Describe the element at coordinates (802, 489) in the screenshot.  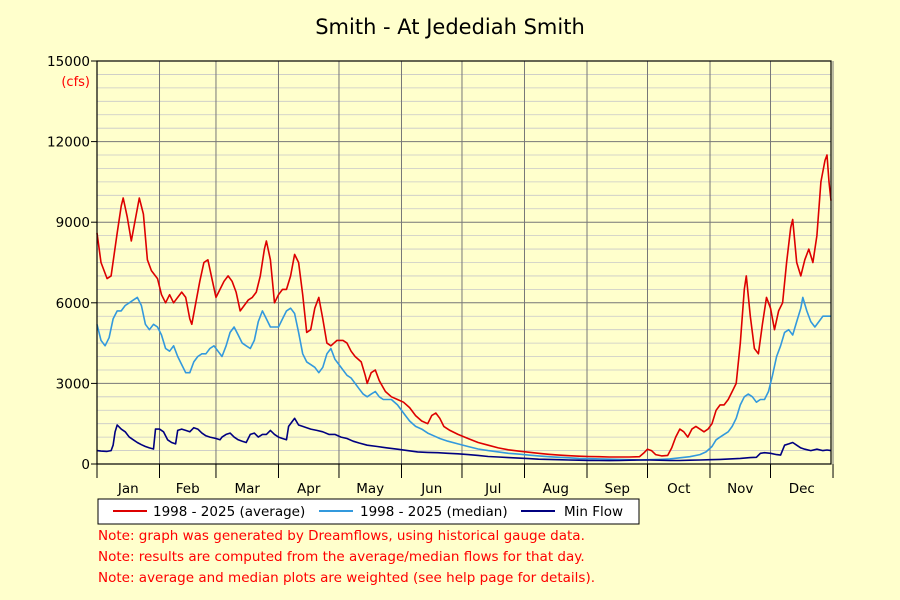
I see `x-tick-label-dec: Dec` at that location.